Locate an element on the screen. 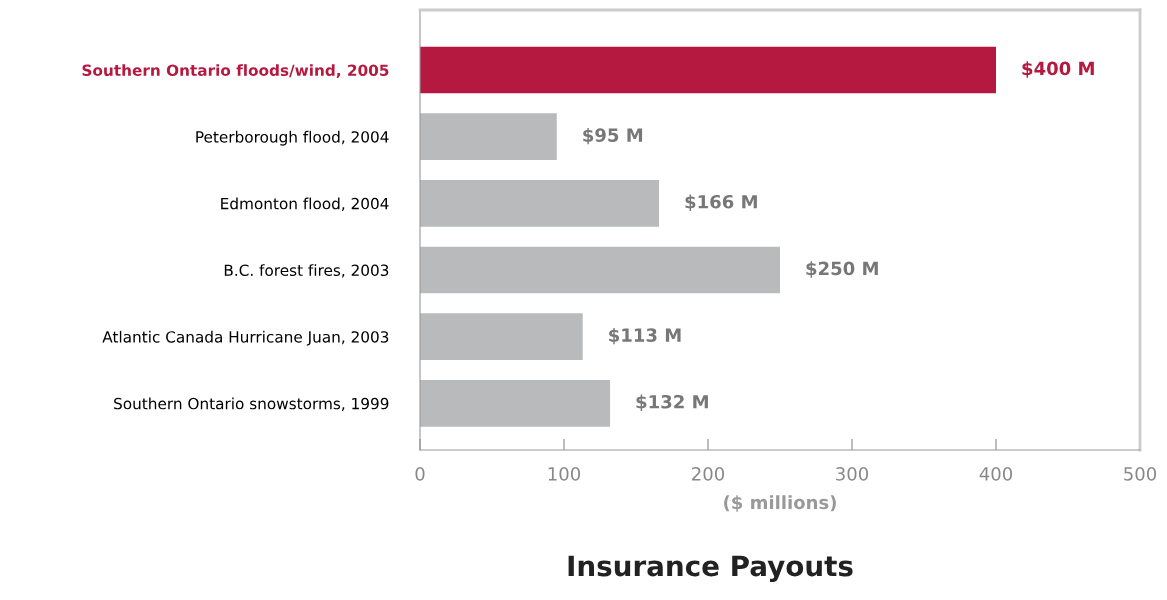  x-tick-label: 0 is located at coordinates (420, 473).